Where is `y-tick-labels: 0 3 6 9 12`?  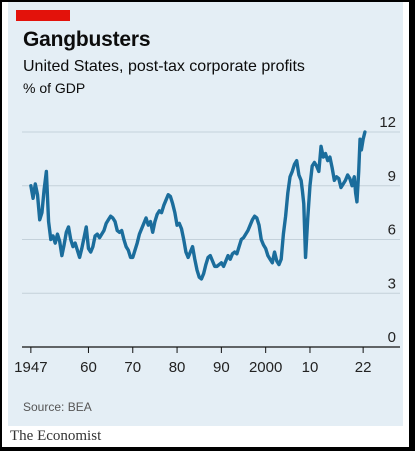
y-tick-labels: 0 3 6 9 12 is located at coordinates (387, 230).